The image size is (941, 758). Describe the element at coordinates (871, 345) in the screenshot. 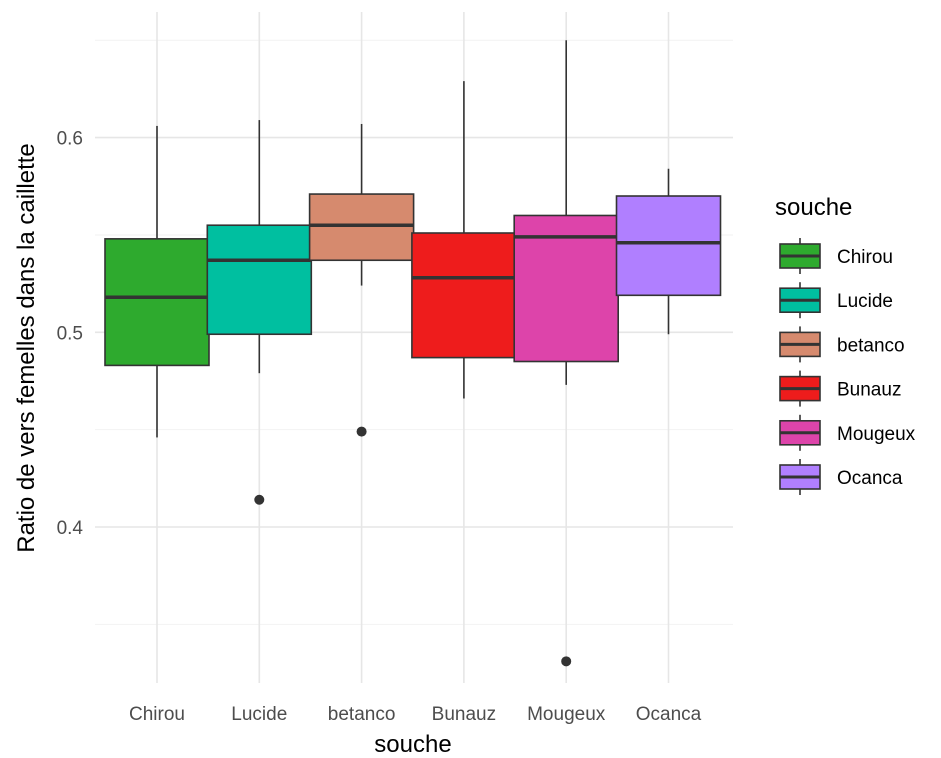

I see `legend-label: betanco` at that location.